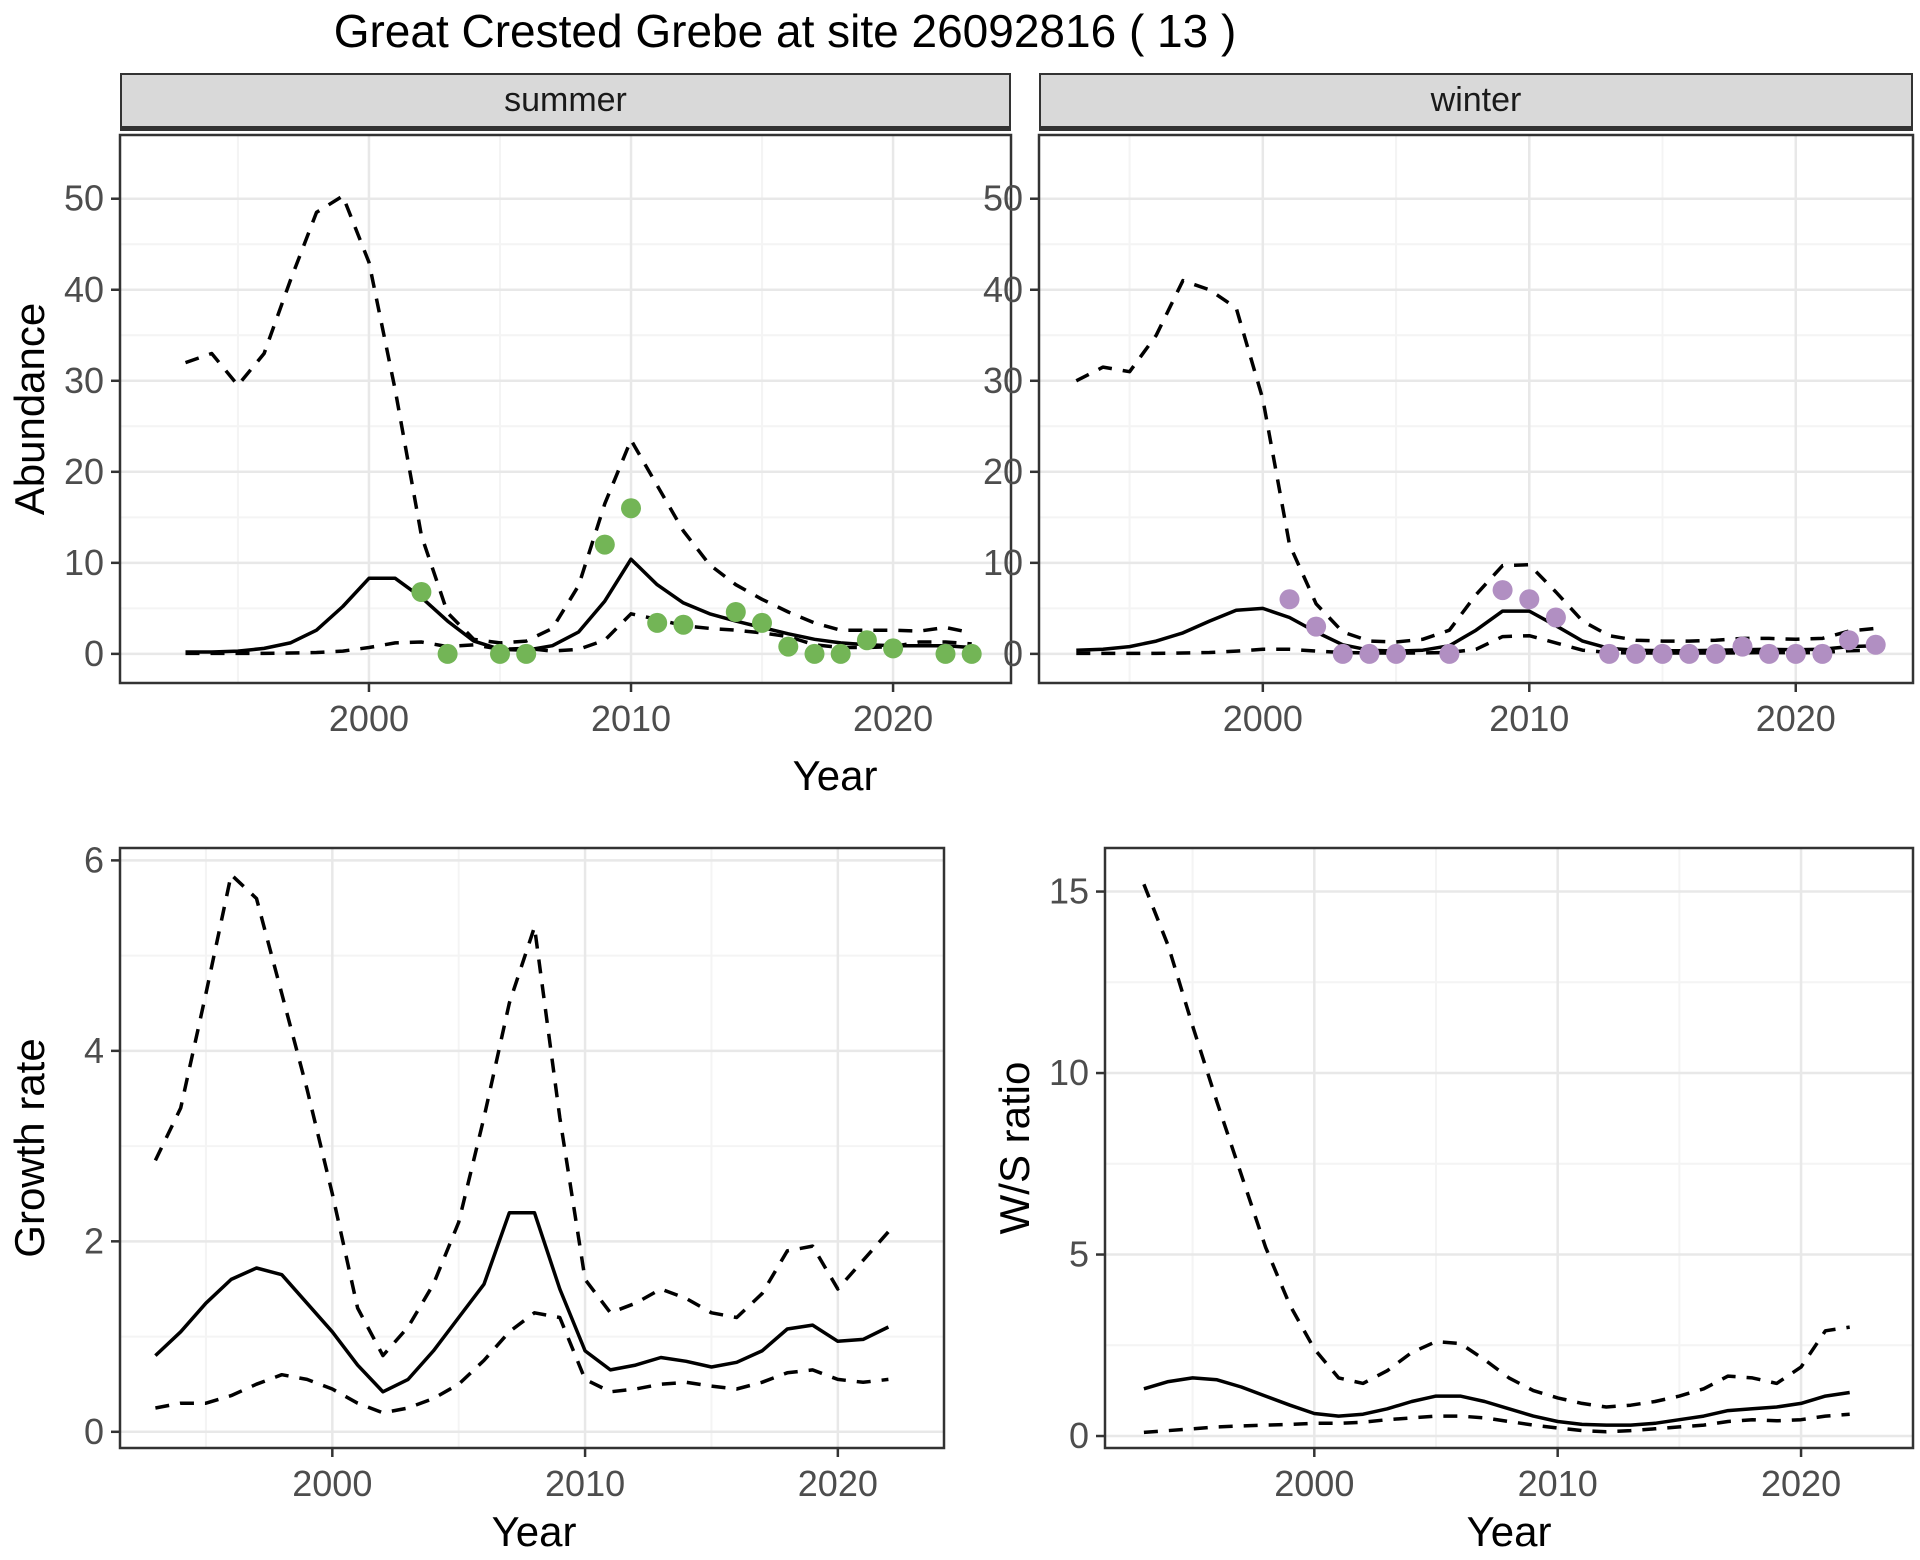 The width and height of the screenshot is (1920, 1560). What do you see at coordinates (1014, 1148) in the screenshot?
I see `y-axis-title-ws-ratio: W/S ratio` at bounding box center [1014, 1148].